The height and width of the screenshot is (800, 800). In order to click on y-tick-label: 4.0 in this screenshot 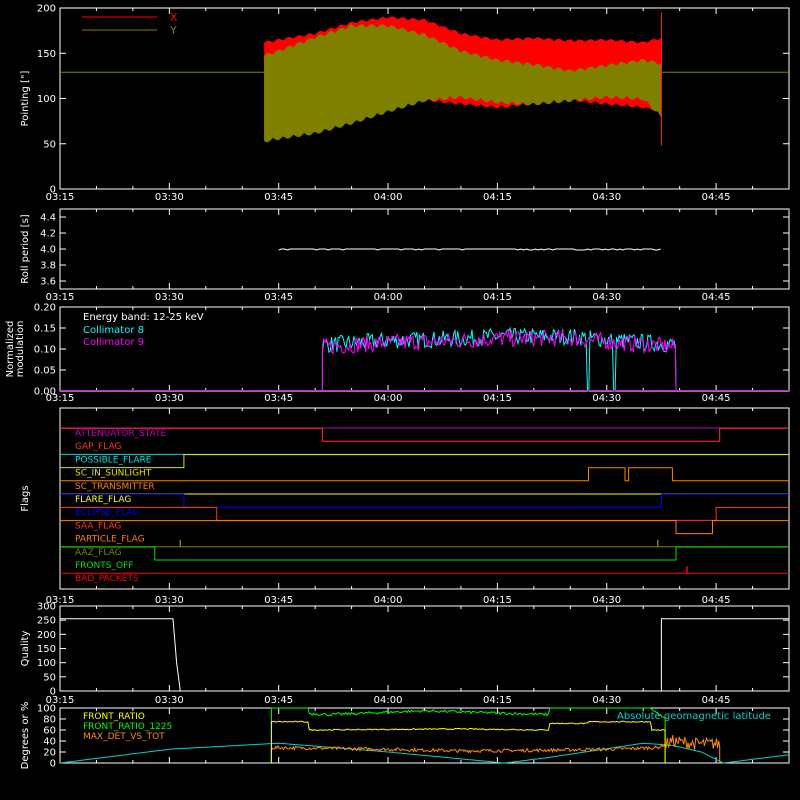, I will do `click(48, 250)`.